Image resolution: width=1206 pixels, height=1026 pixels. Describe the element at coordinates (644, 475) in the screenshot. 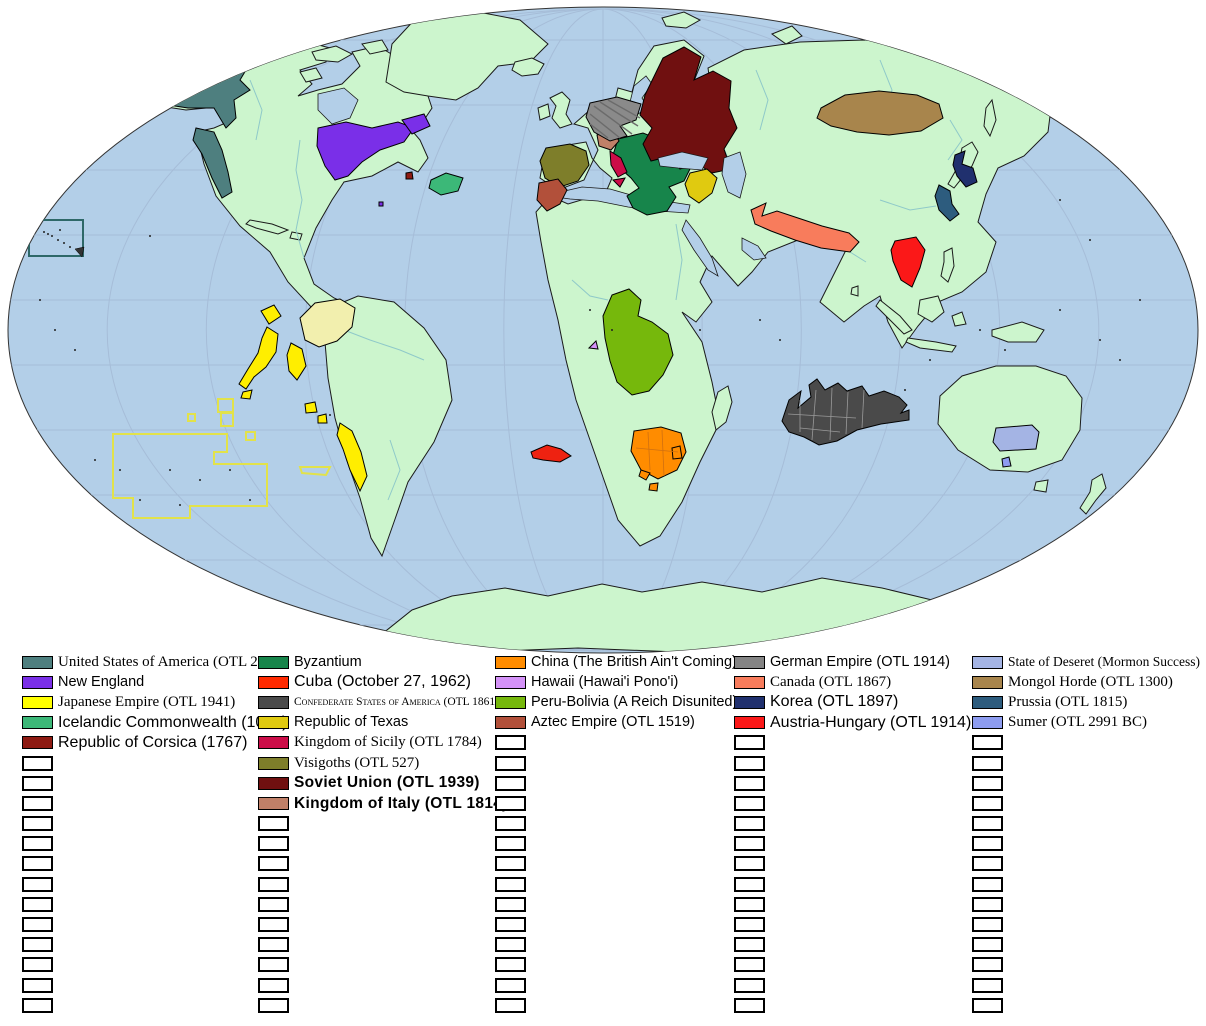

I see `region-china-tbac` at that location.